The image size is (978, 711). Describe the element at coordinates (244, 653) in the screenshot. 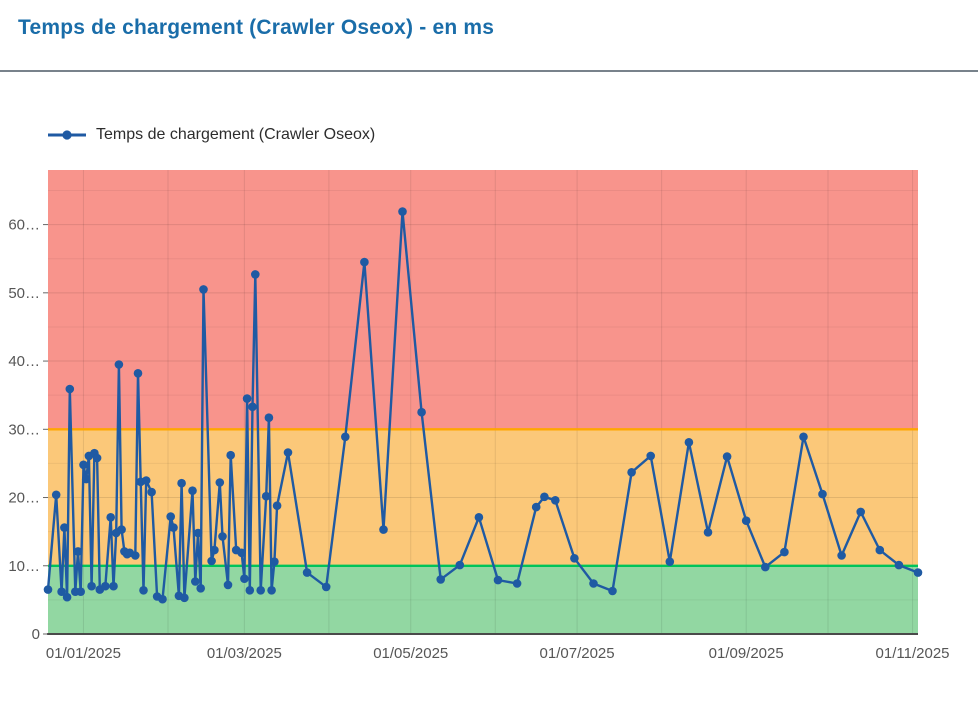

I see `x-tick-label: 01/03/2025` at that location.